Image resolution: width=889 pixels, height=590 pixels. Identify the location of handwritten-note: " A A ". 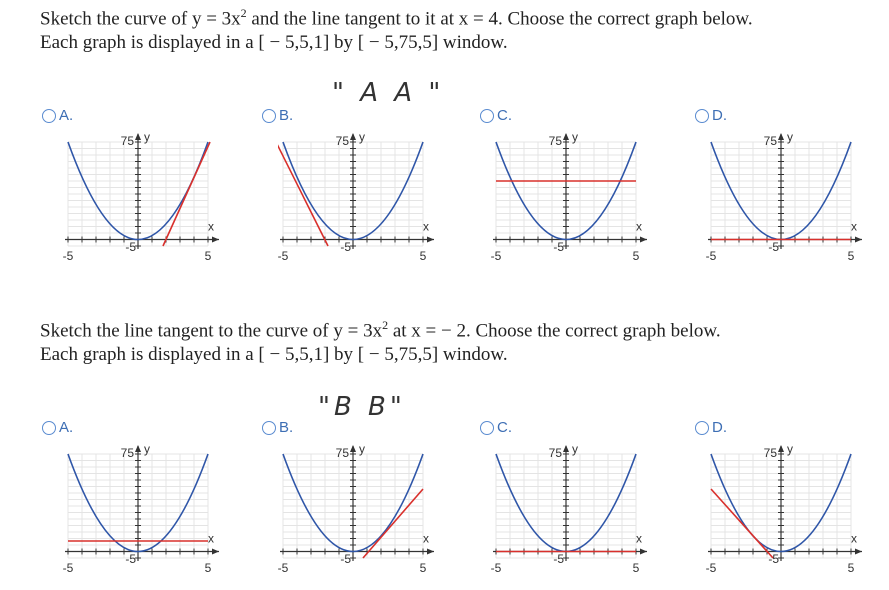
(388, 93).